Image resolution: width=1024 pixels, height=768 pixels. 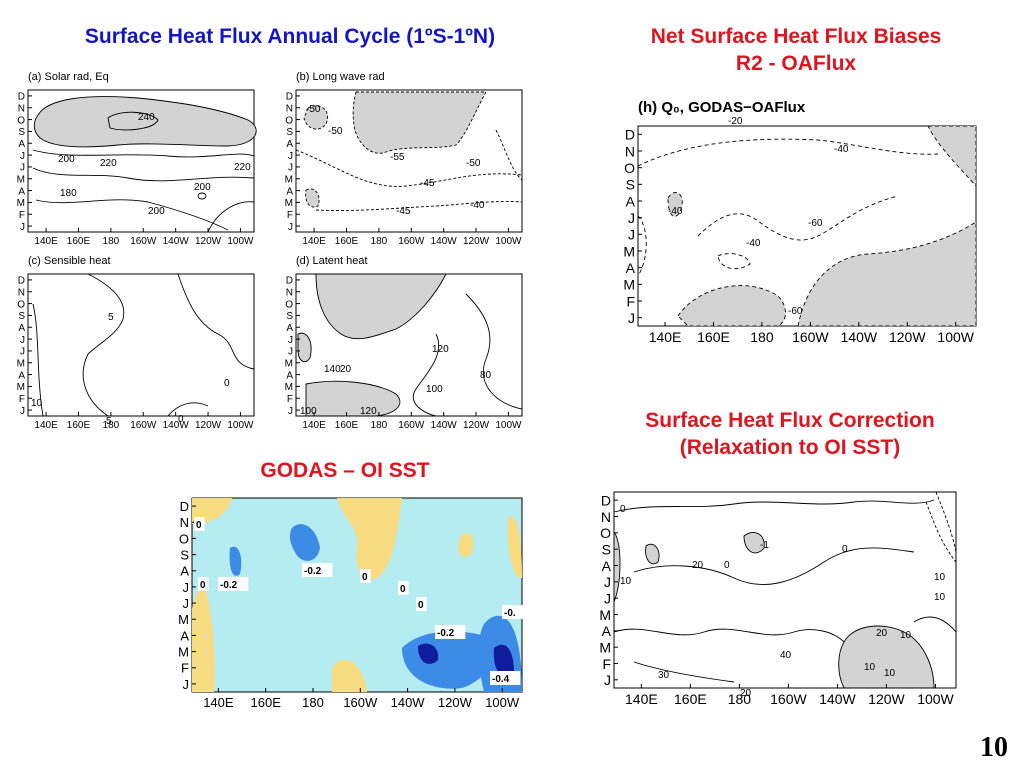 I want to click on contour-label: -0.4, so click(x=501, y=679).